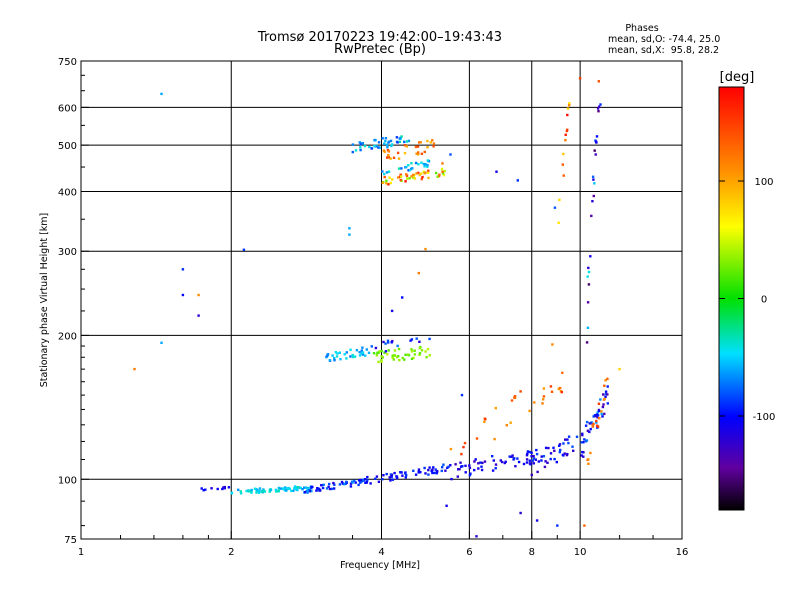 The height and width of the screenshot is (600, 800). What do you see at coordinates (381, 552) in the screenshot?
I see `x-tick-label: 4` at bounding box center [381, 552].